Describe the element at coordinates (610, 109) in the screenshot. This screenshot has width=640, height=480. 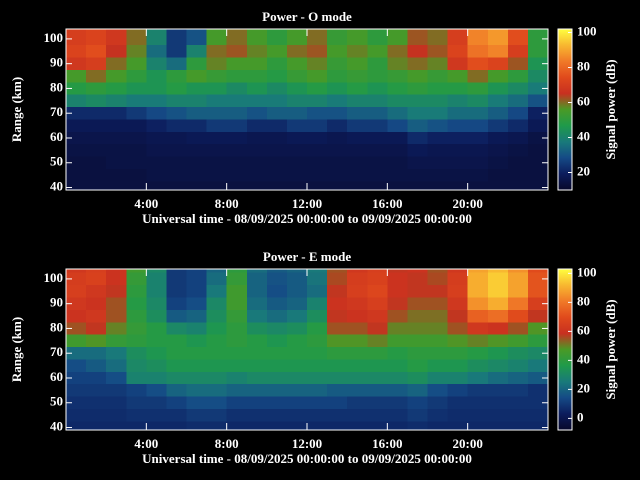
I see `colorbar-label: Signal power (dB)` at that location.